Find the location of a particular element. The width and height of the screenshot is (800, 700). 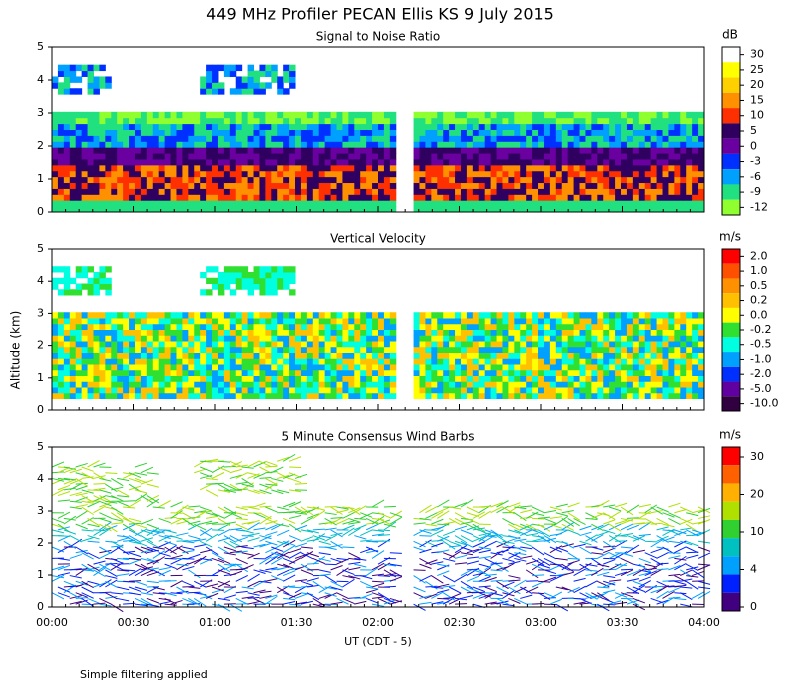

colorbar-label: 30 is located at coordinates (757, 54).